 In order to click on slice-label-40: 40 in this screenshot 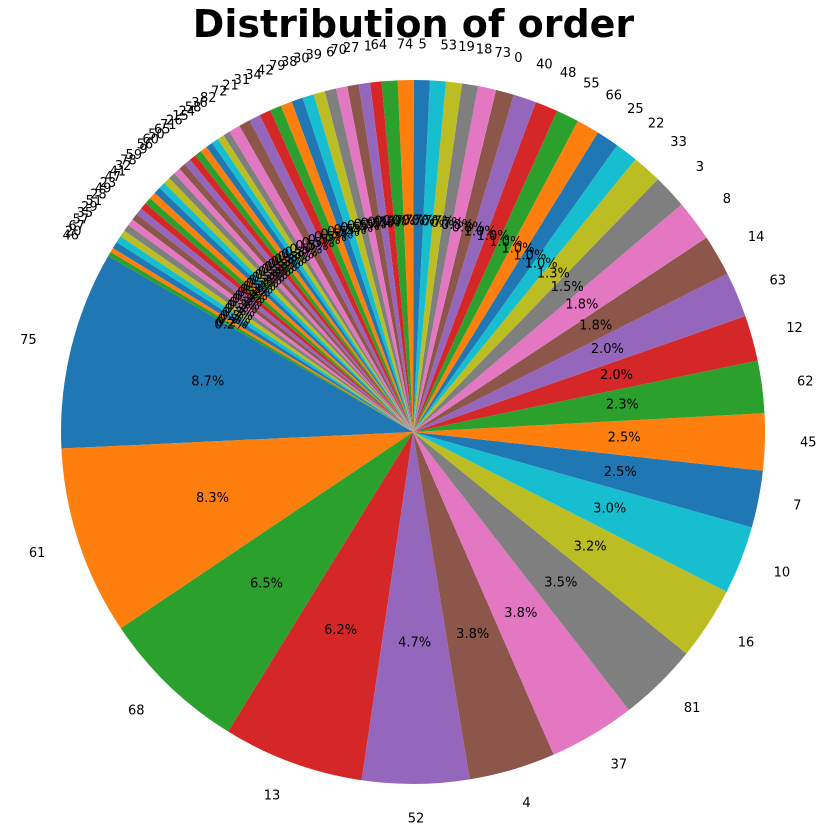, I will do `click(544, 64)`.